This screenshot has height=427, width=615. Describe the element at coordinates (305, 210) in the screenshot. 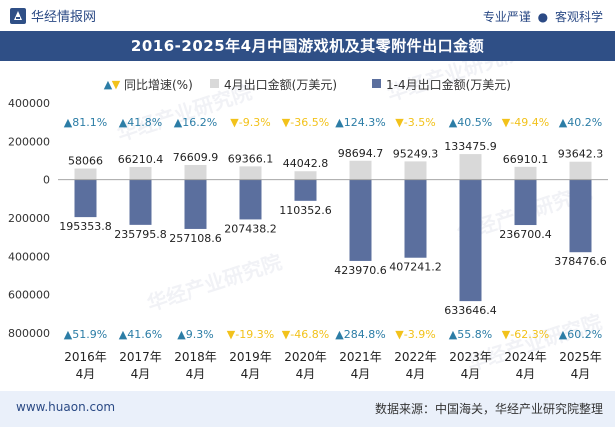

I see `bar-ytd-value: 110352.6` at that location.